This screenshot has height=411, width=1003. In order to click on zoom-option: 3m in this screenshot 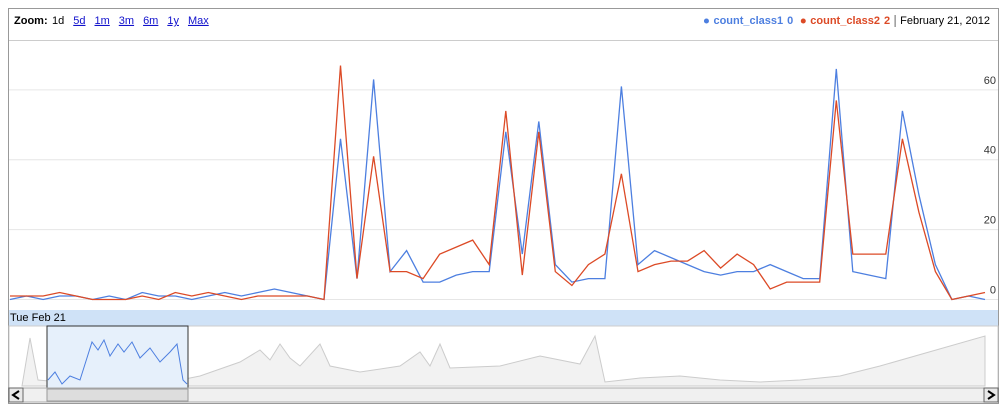, I will do `click(126, 21)`.